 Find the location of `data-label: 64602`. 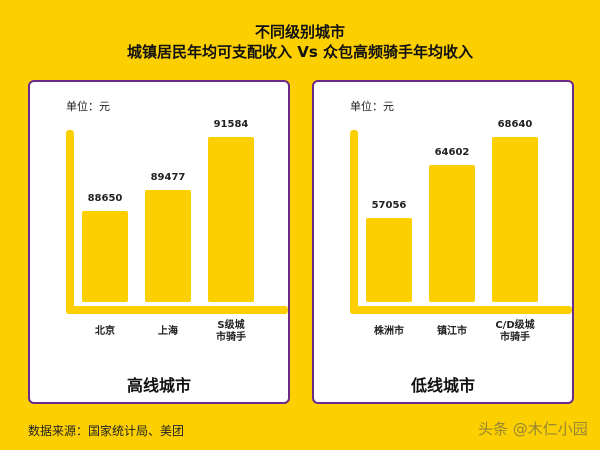

data-label: 64602 is located at coordinates (452, 152).